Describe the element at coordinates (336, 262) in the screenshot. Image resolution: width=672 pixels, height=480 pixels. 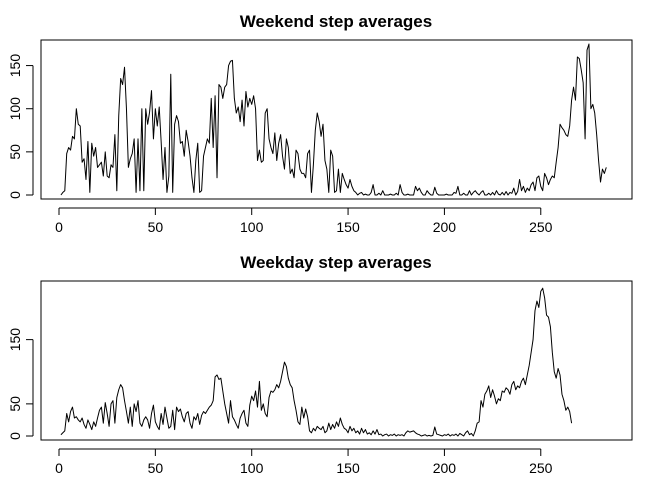
I see `chart-title: Weekday step averages` at that location.